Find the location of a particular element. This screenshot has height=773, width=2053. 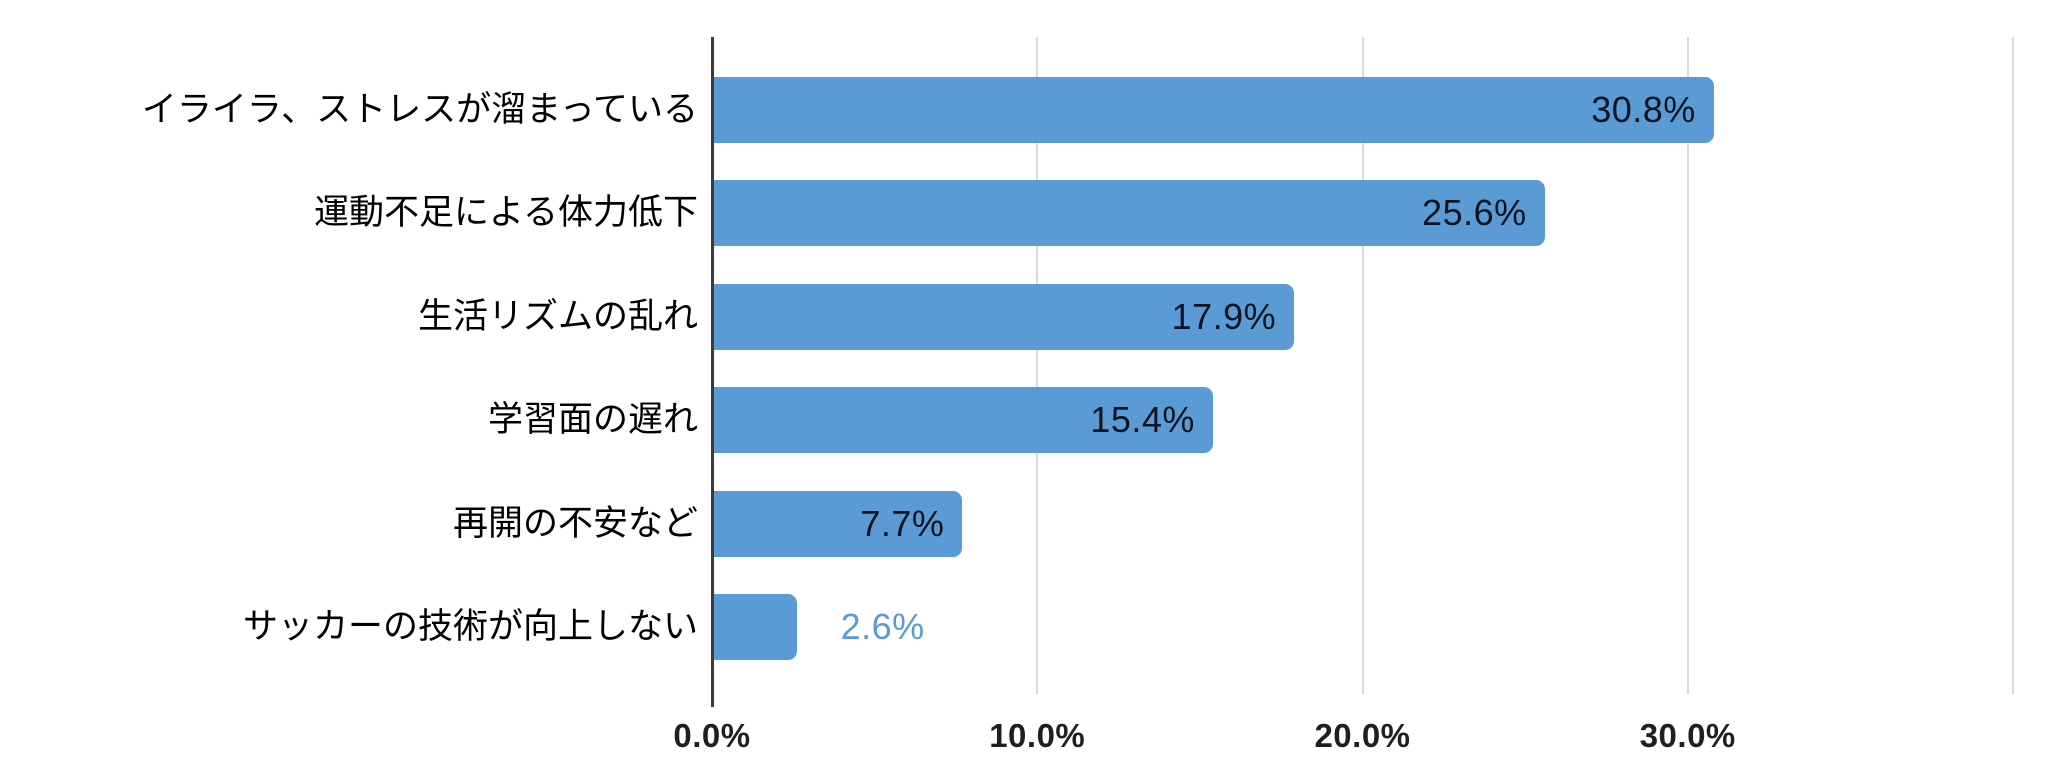

bar-data-label: 15.4% is located at coordinates (1142, 419).